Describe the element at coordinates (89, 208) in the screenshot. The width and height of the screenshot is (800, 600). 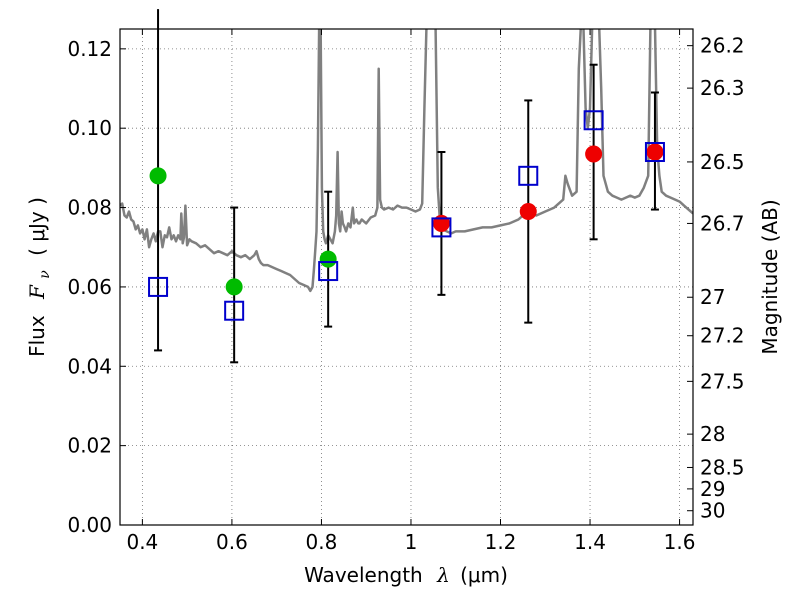
I see `y-tick-label: 0.08` at that location.